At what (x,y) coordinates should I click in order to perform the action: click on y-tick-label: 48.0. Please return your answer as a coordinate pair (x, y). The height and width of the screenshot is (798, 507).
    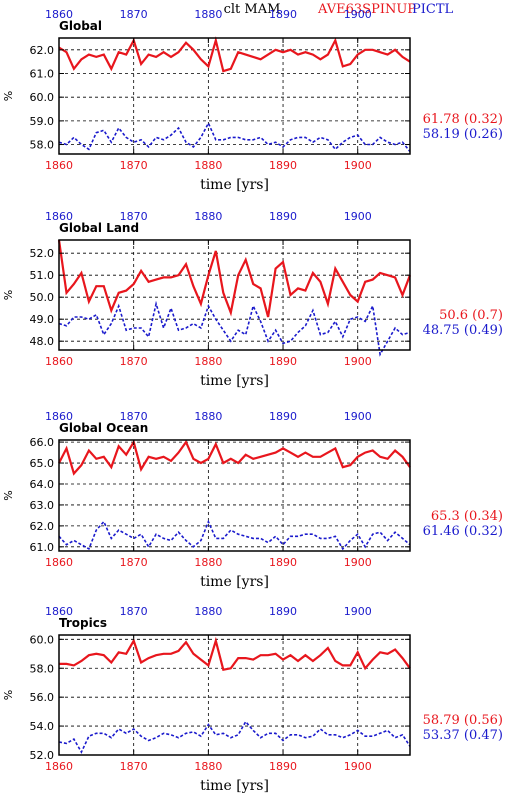
    Looking at the image, I should click on (42, 341).